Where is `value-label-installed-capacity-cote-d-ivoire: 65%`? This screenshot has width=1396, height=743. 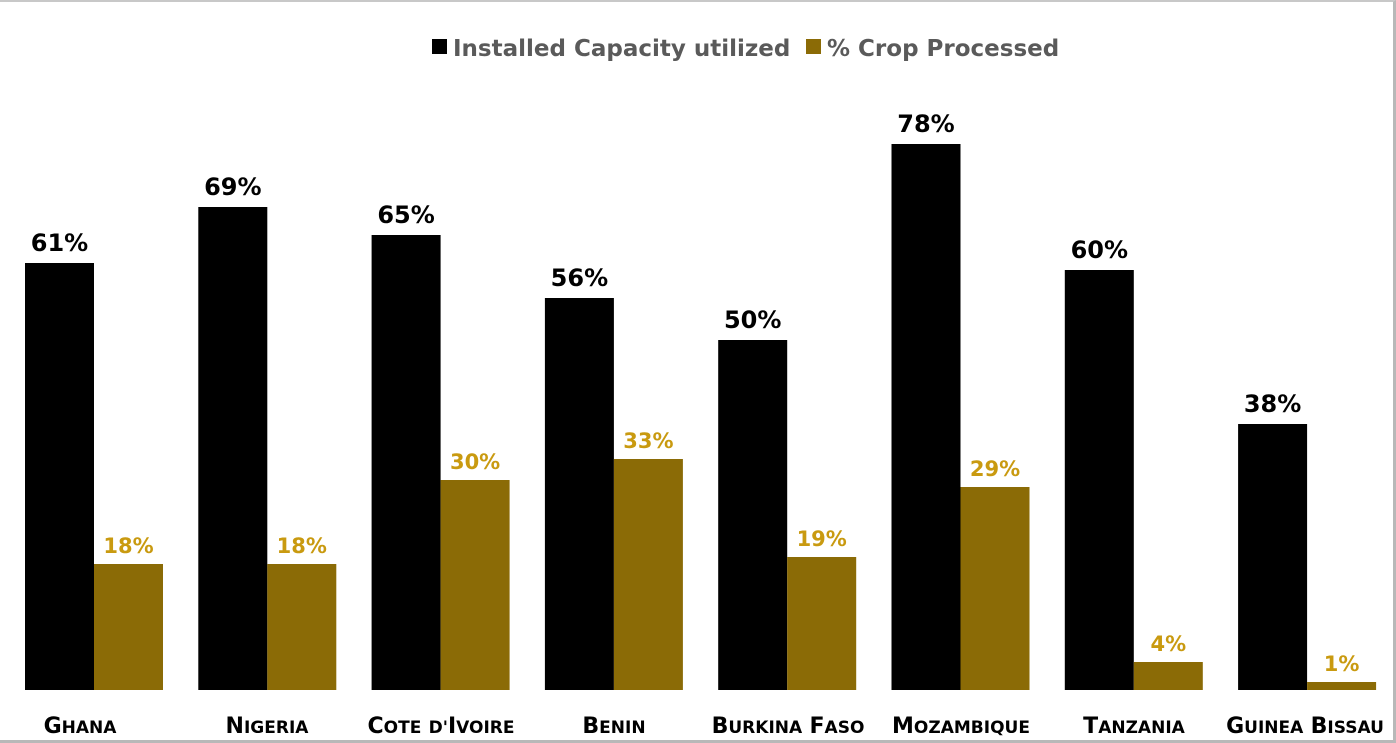
value-label-installed-capacity-cote-d-ivoire: 65% is located at coordinates (405, 215).